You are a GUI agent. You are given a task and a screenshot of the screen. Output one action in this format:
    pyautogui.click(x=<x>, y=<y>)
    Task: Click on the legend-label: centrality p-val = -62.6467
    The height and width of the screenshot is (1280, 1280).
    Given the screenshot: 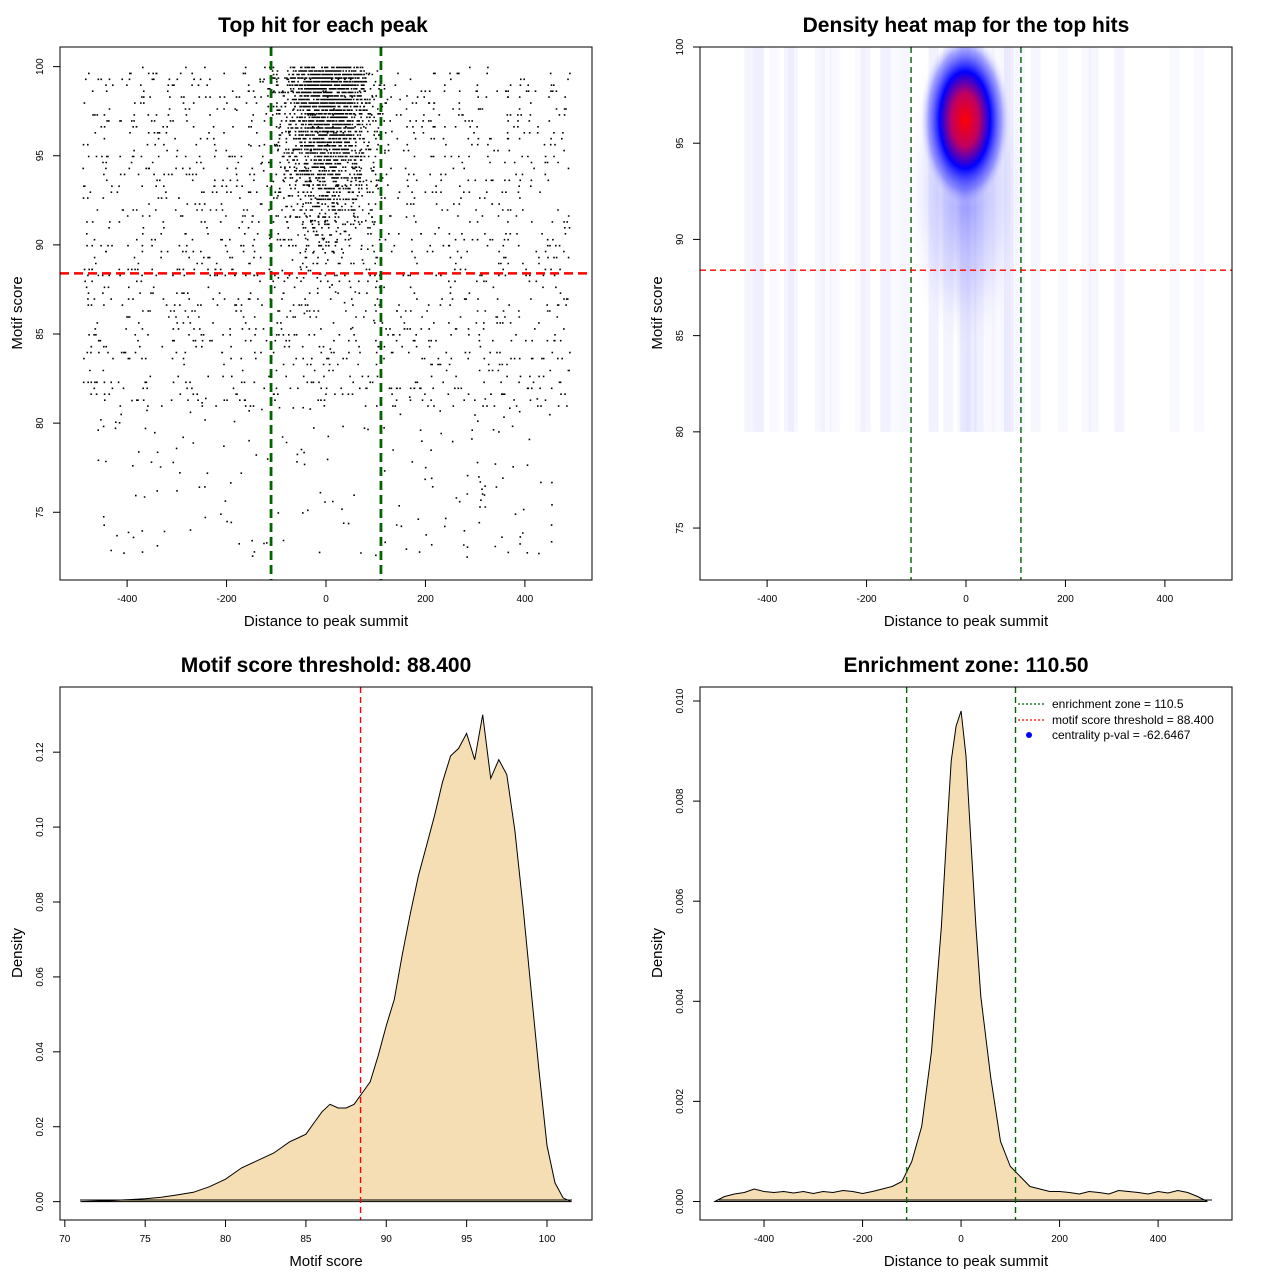 What is the action you would take?
    pyautogui.click(x=1121, y=735)
    